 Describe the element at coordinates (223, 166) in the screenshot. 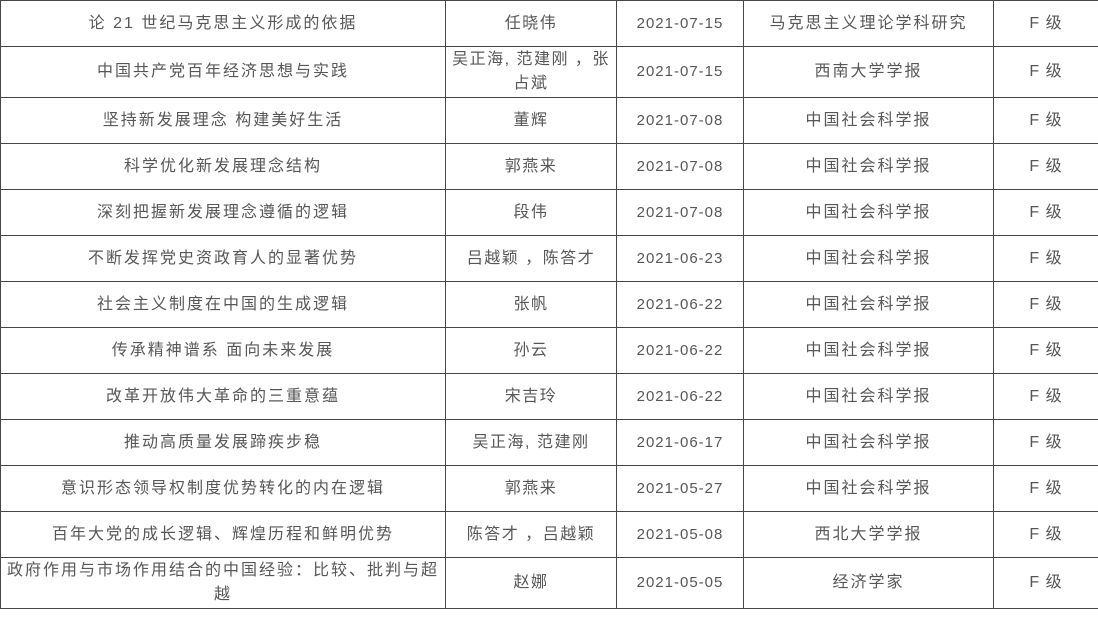

I see `article-title: 科学优化新发展理念结构` at that location.